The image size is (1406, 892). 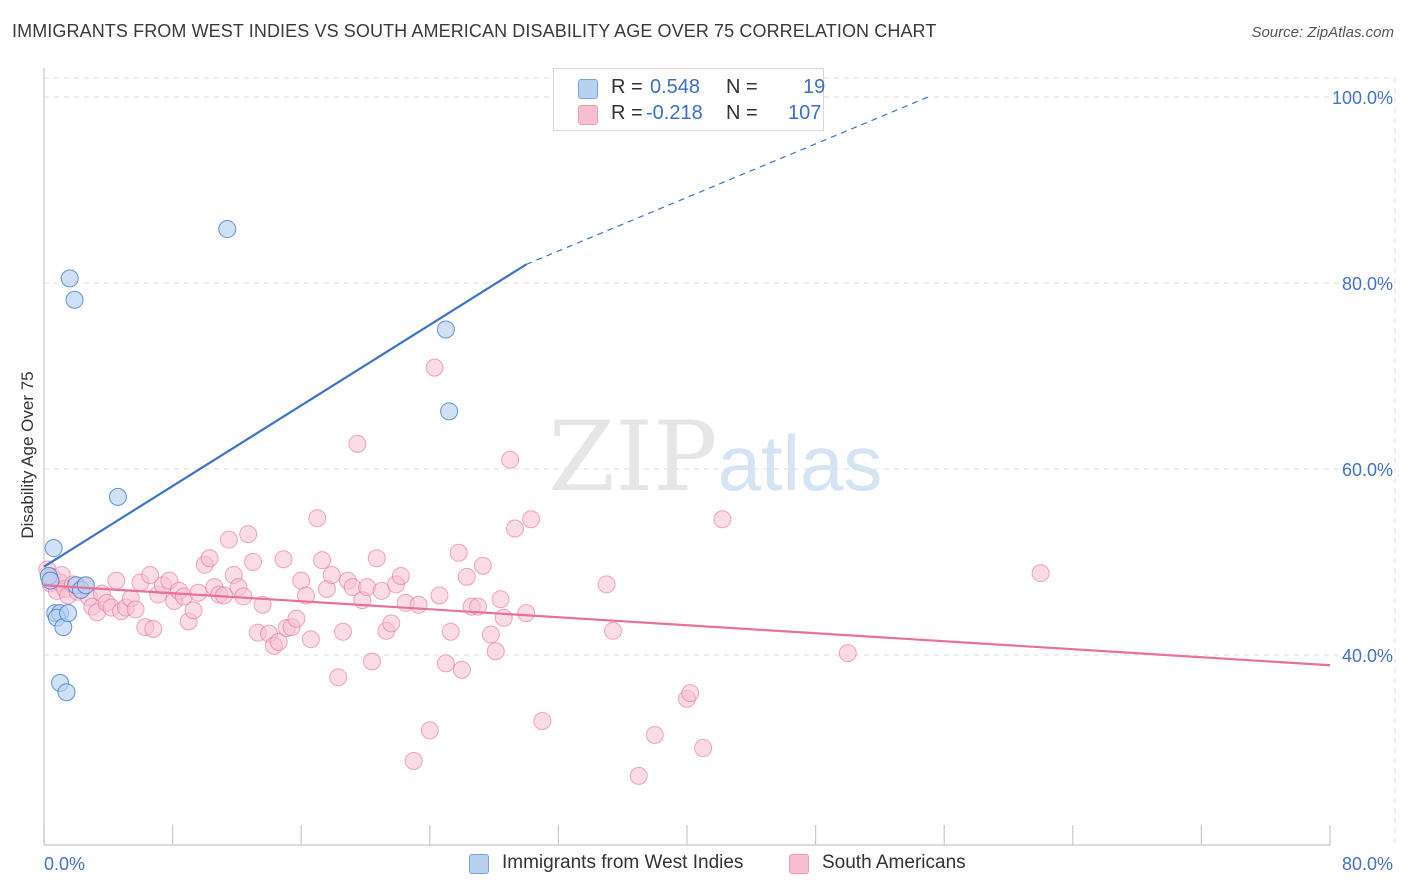 I want to click on y-tick-label: 60.0%, so click(x=1367, y=470).